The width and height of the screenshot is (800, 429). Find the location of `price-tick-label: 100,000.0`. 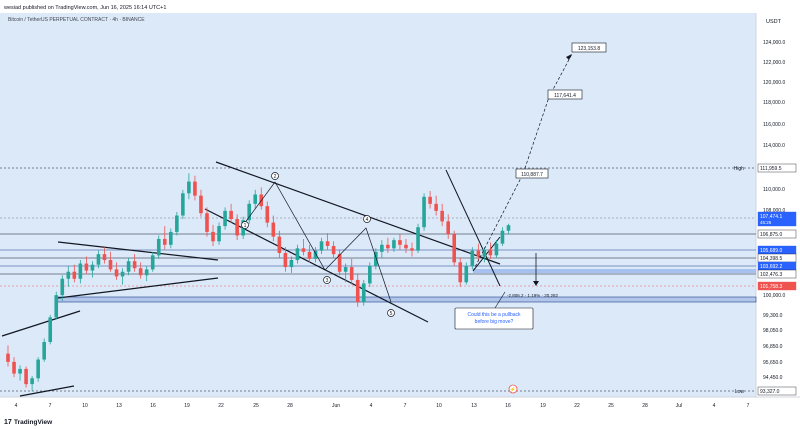

price-tick-label: 100,000.0 is located at coordinates (774, 296).